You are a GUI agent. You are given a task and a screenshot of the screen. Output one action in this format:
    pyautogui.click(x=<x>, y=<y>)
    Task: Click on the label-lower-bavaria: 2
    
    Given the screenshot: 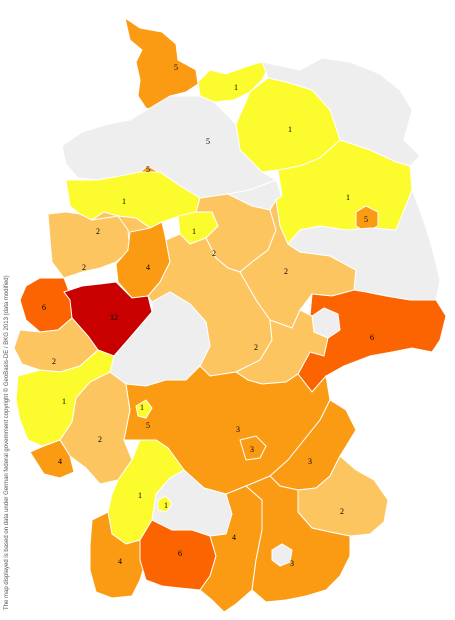 What is the action you would take?
    pyautogui.click(x=342, y=511)
    